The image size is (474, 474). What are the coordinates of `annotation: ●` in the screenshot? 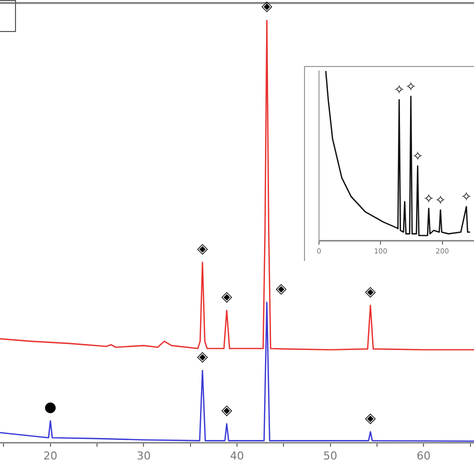 It's located at (50, 407).